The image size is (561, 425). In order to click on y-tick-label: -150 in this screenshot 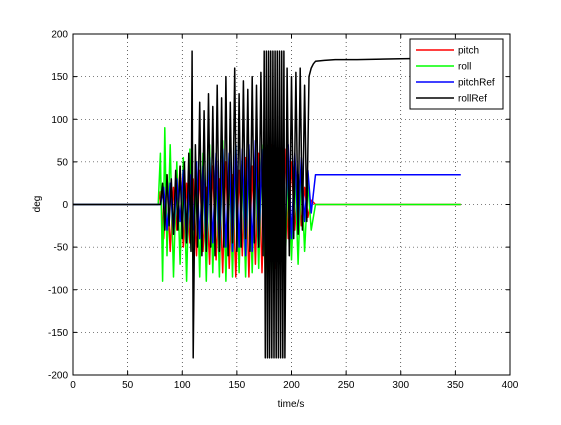, I will do `click(58, 333)`.